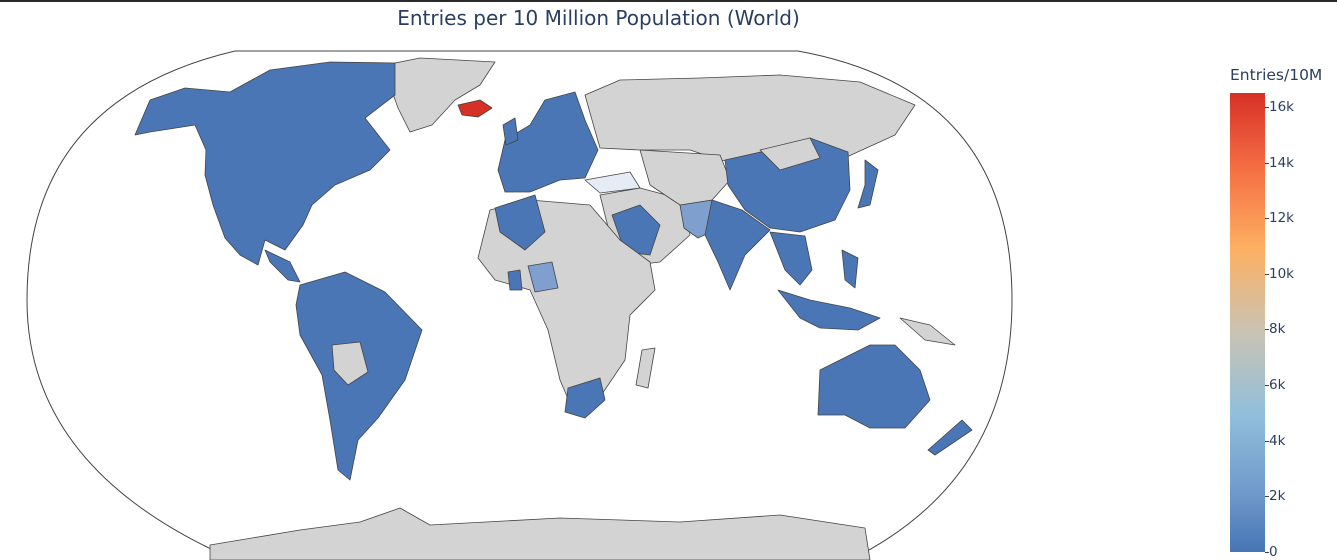  What do you see at coordinates (1277, 385) in the screenshot?
I see `colorbar-tick-label: 6k` at bounding box center [1277, 385].